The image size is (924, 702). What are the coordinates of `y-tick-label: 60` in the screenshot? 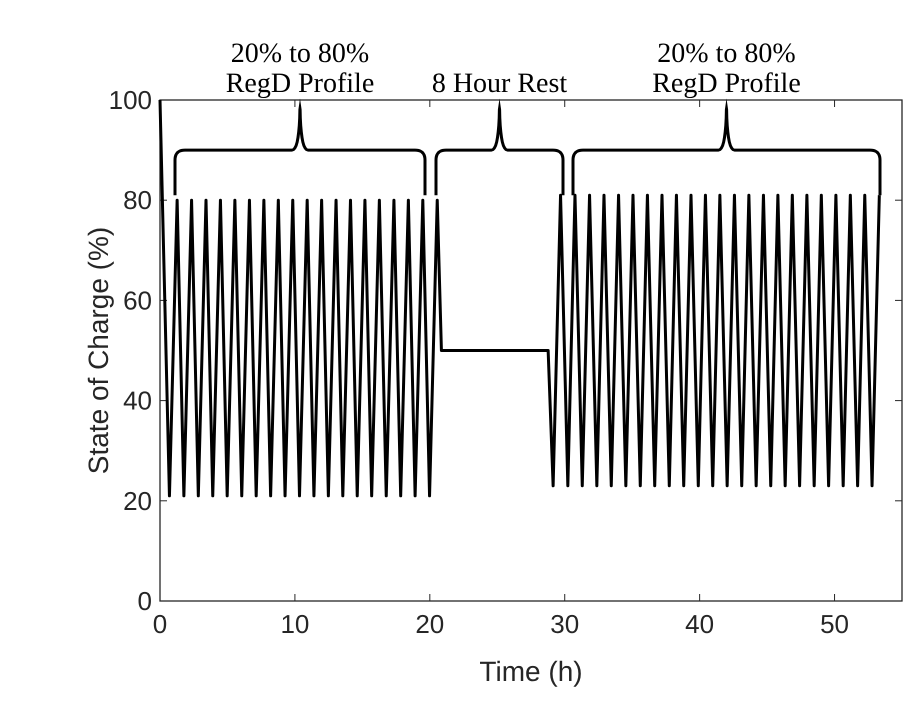 It's located at (137, 300).